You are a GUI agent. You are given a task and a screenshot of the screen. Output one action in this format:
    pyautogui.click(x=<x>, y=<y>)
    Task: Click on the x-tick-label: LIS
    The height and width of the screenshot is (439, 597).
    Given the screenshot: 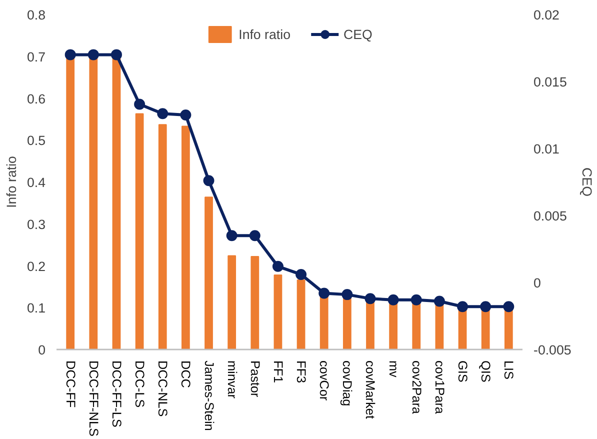 What is the action you would take?
    pyautogui.click(x=509, y=370)
    